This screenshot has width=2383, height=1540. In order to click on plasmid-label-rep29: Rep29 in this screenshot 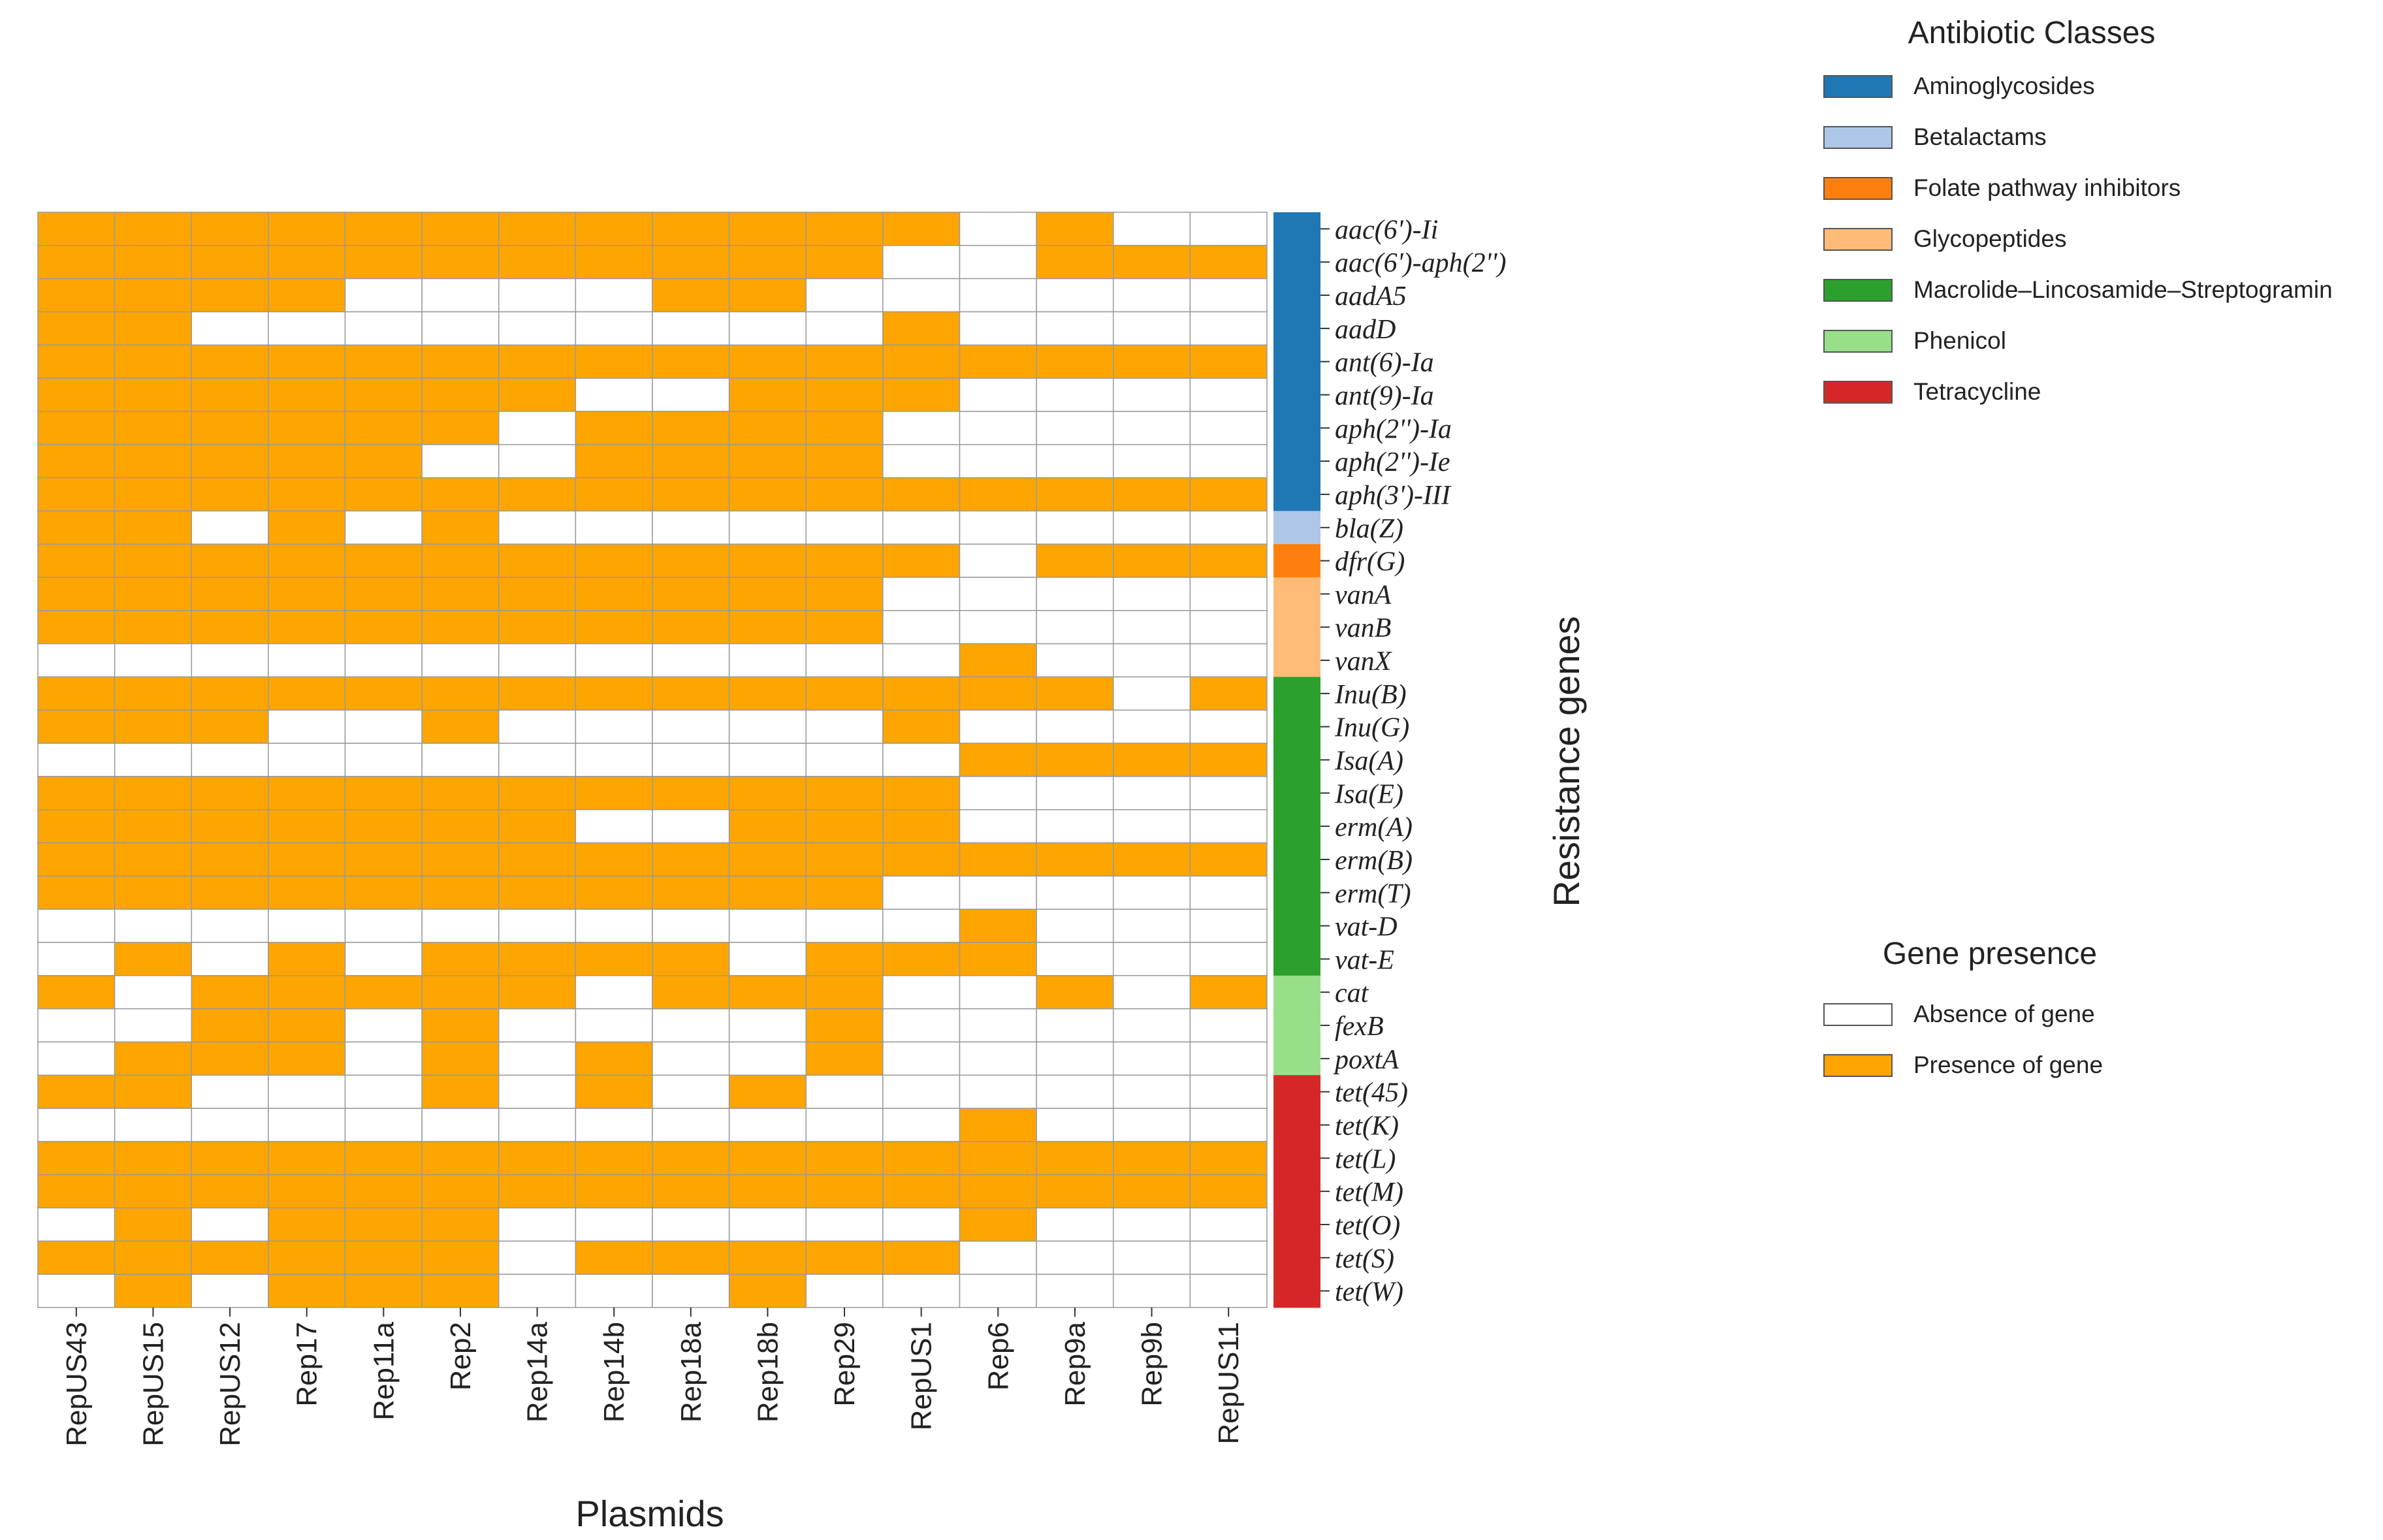, I will do `click(845, 1364)`.